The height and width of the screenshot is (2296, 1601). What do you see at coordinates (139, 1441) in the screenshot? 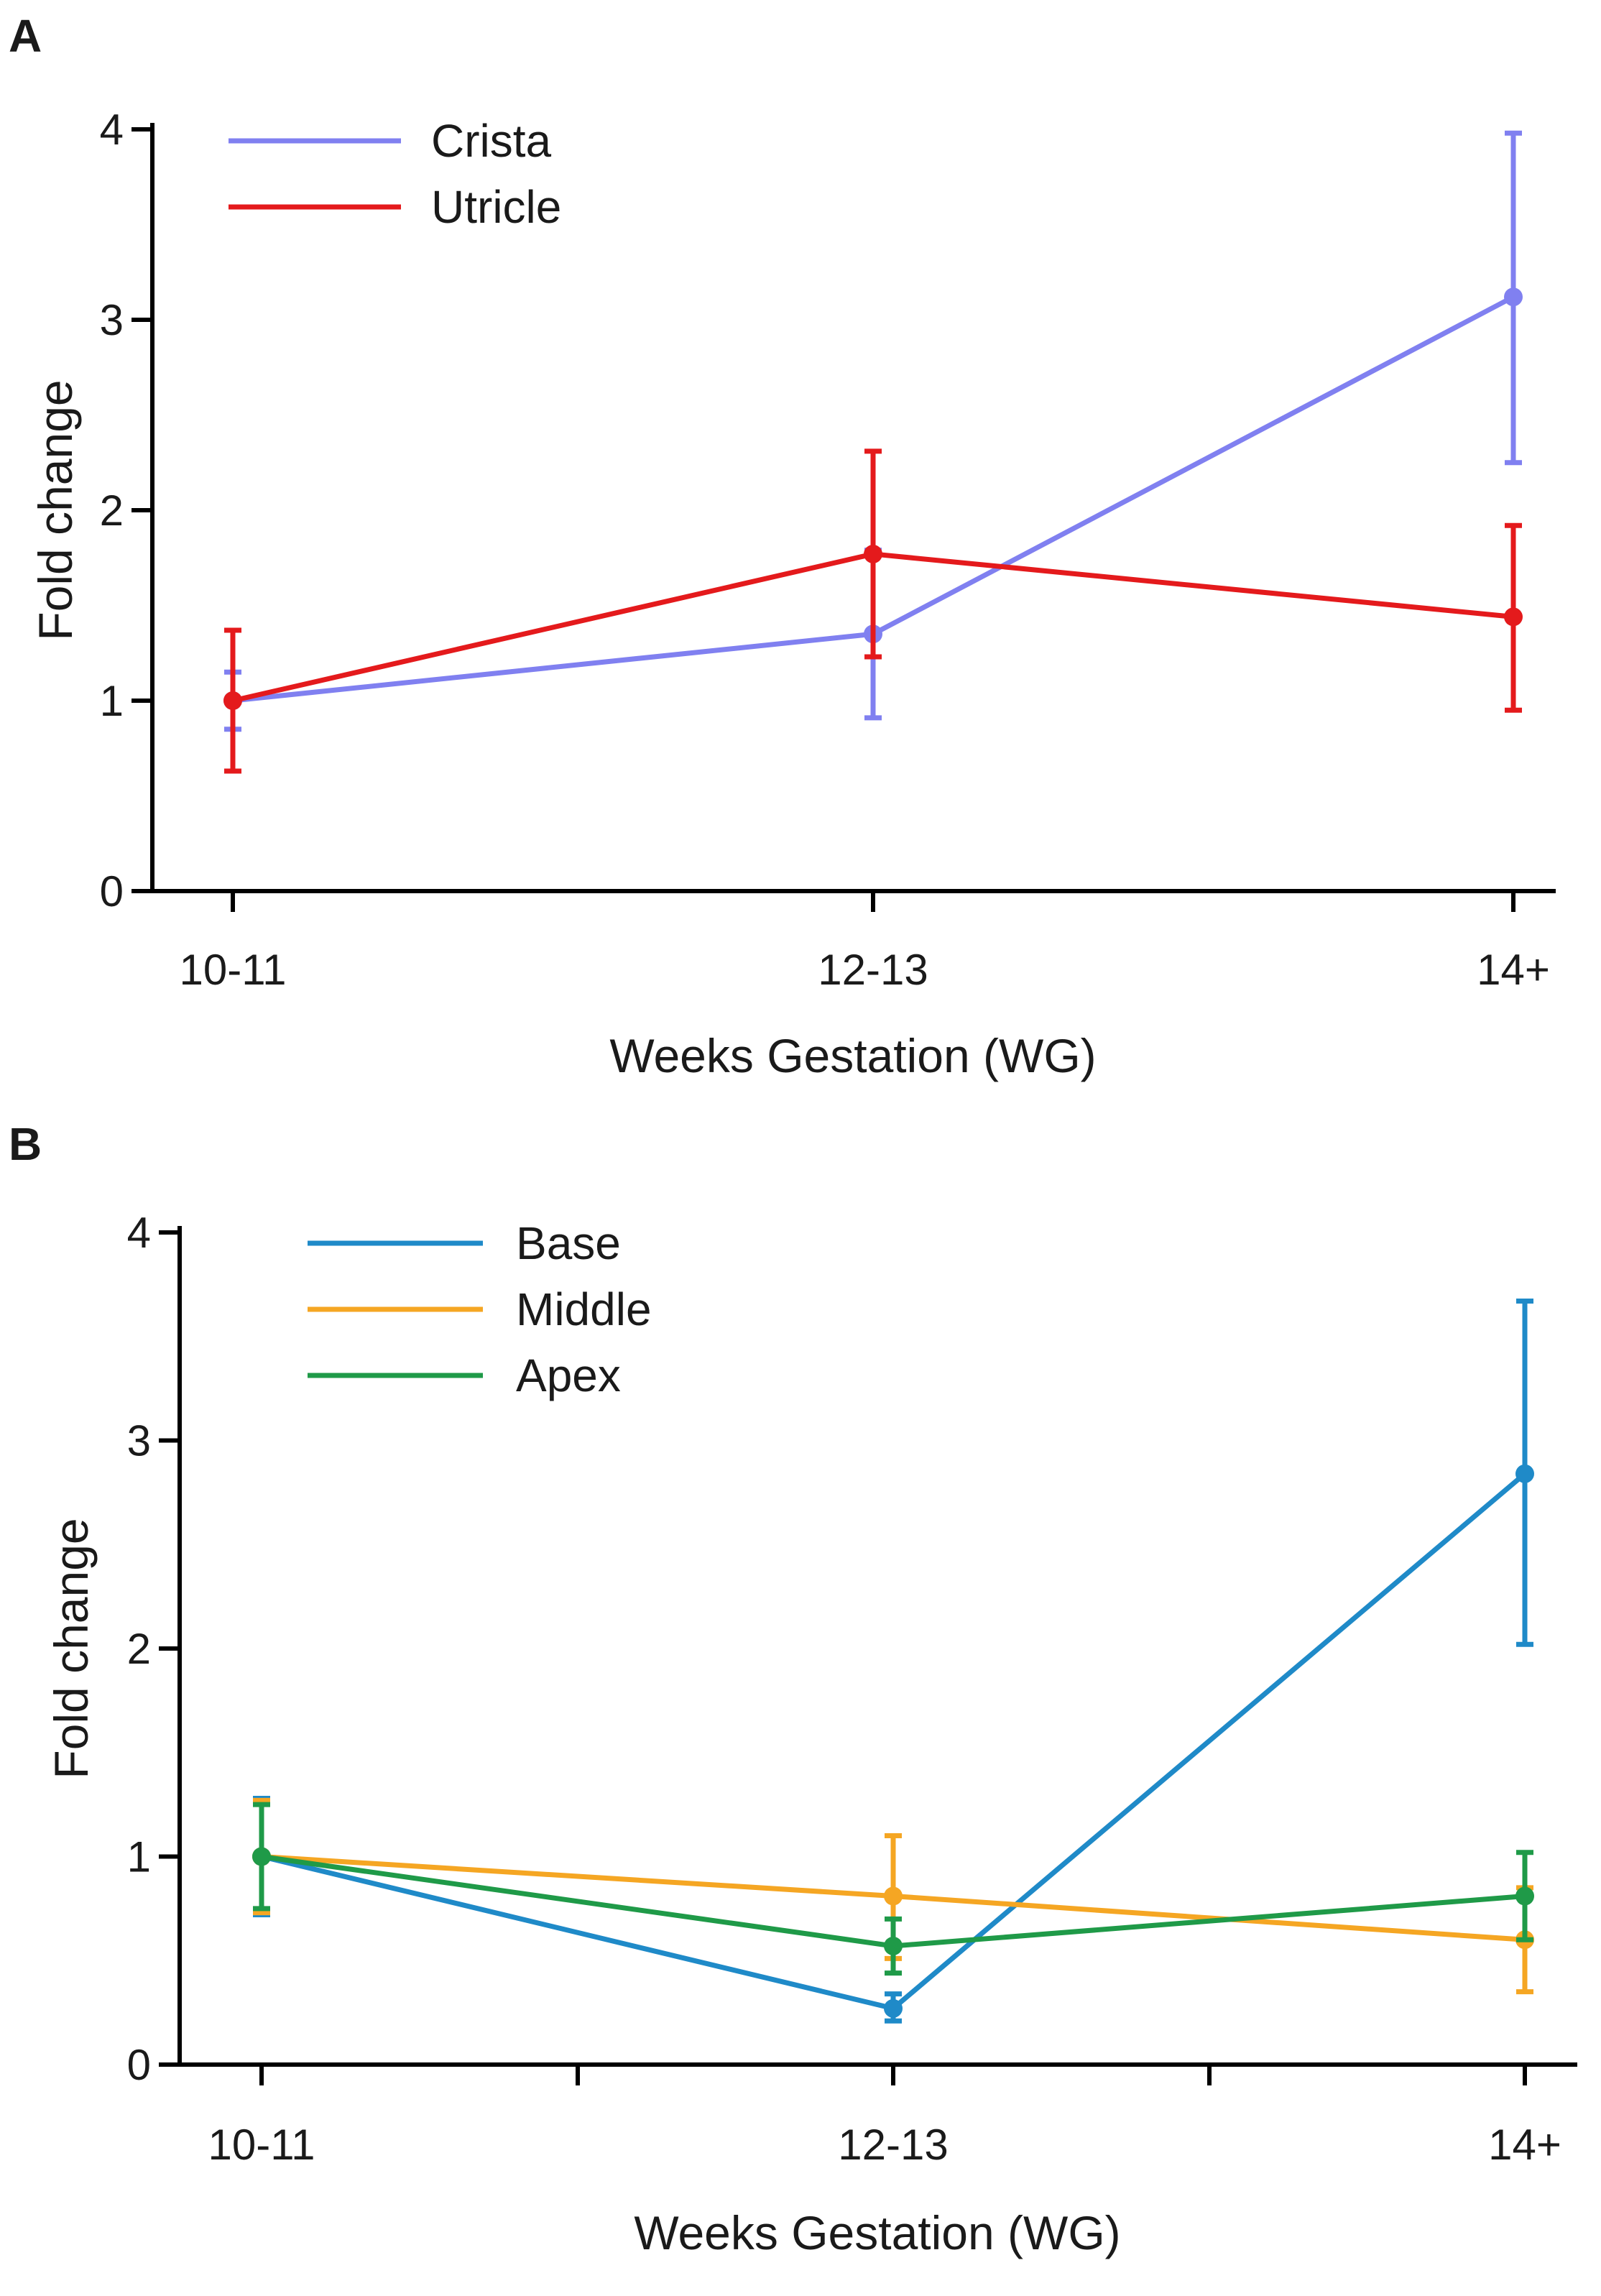
I see `chart1-y-tick-label: 3` at bounding box center [139, 1441].